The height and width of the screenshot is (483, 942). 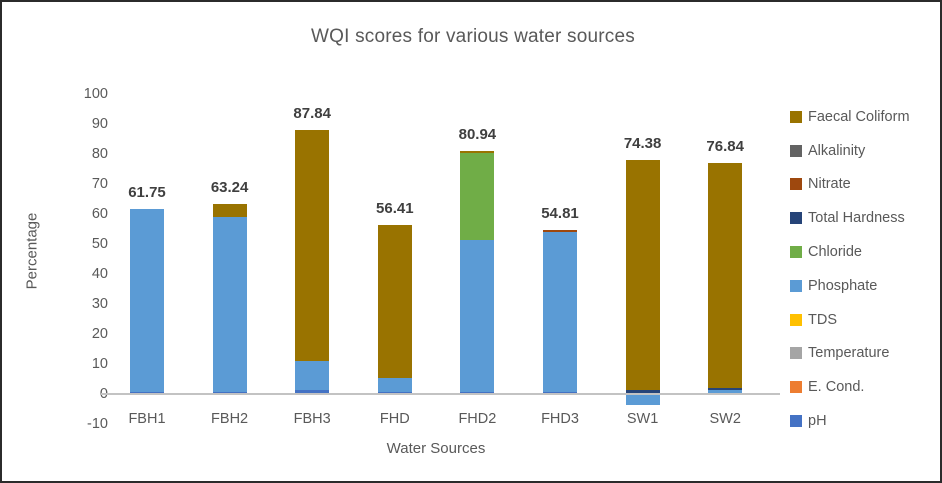 I want to click on bar-segment-faecal-coliform-sw2, so click(x=725, y=275).